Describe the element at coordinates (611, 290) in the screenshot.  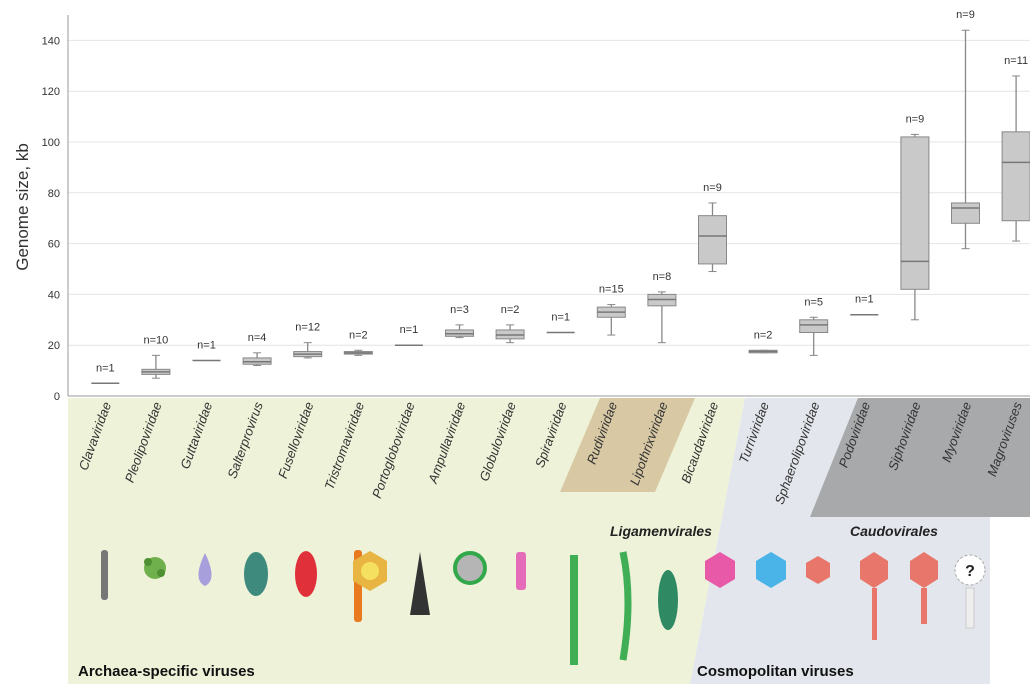
I see `n-label: n=15` at that location.